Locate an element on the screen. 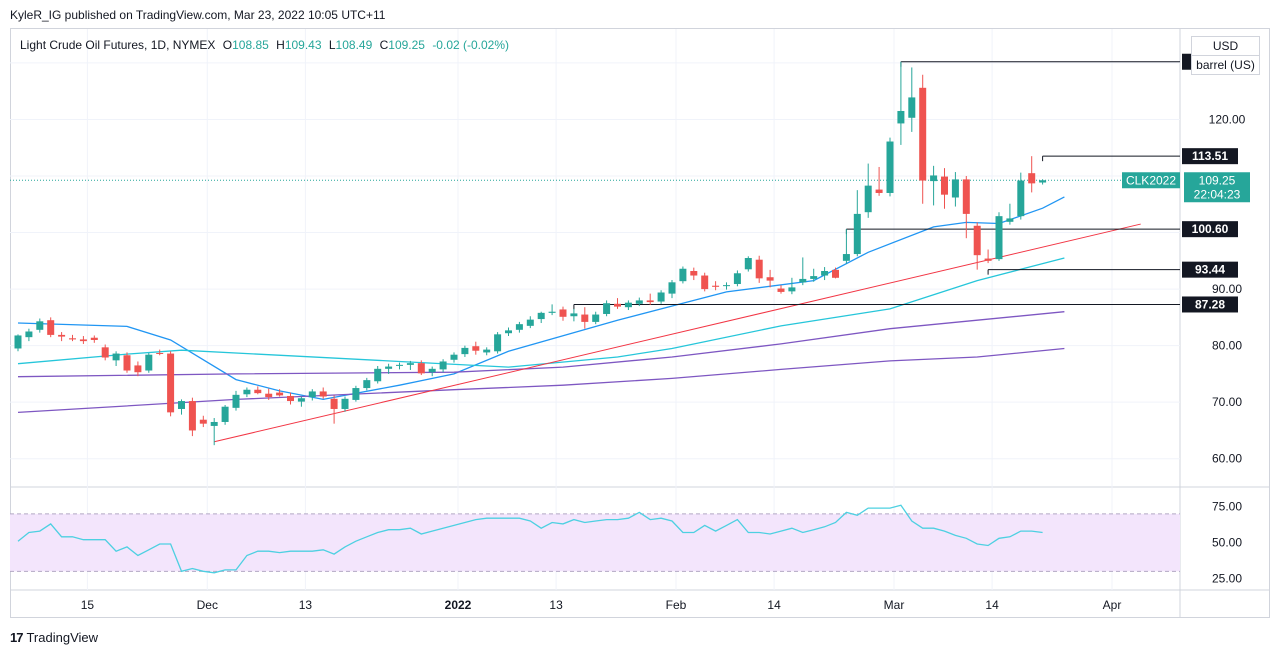  time-axis-label: Apr is located at coordinates (1112, 605).